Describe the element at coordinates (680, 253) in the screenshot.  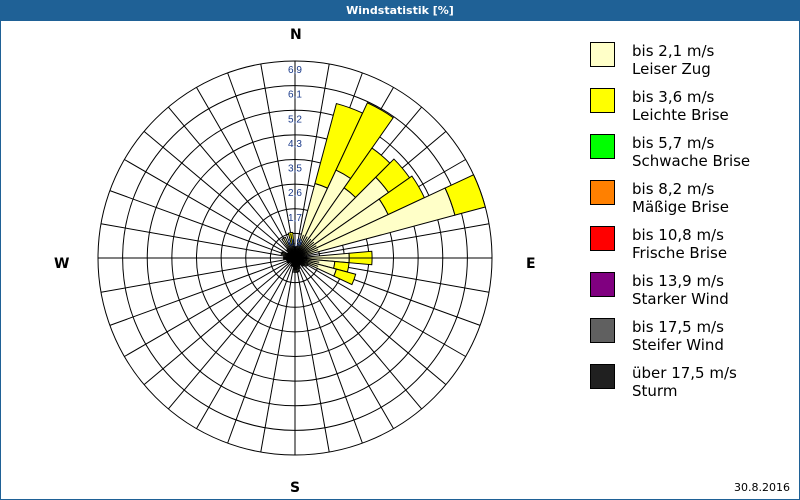
I see `legend-name: Frische Brise` at that location.